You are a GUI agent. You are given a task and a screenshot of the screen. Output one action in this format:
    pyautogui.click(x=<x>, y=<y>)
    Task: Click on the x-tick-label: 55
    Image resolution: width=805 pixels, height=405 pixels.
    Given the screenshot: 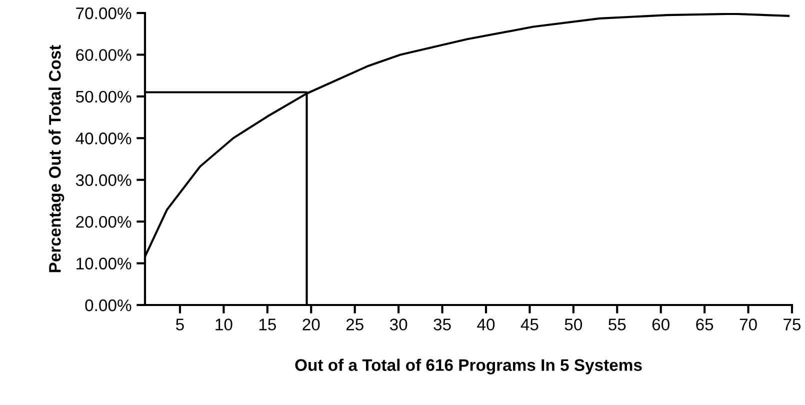 What is the action you would take?
    pyautogui.click(x=617, y=324)
    